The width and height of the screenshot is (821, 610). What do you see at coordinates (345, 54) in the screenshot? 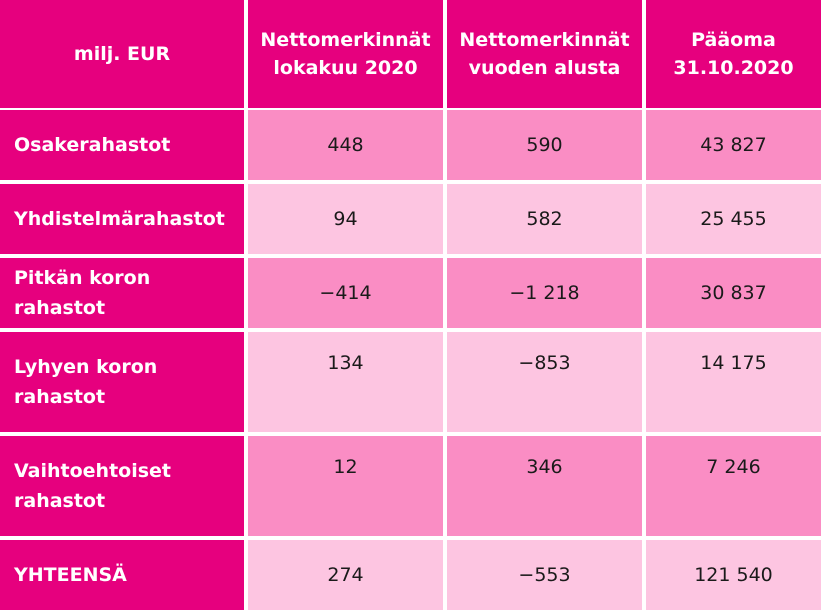
I see `header-net-subscriptions-month: Nettomerkinnät lokakuu 2020` at bounding box center [345, 54].